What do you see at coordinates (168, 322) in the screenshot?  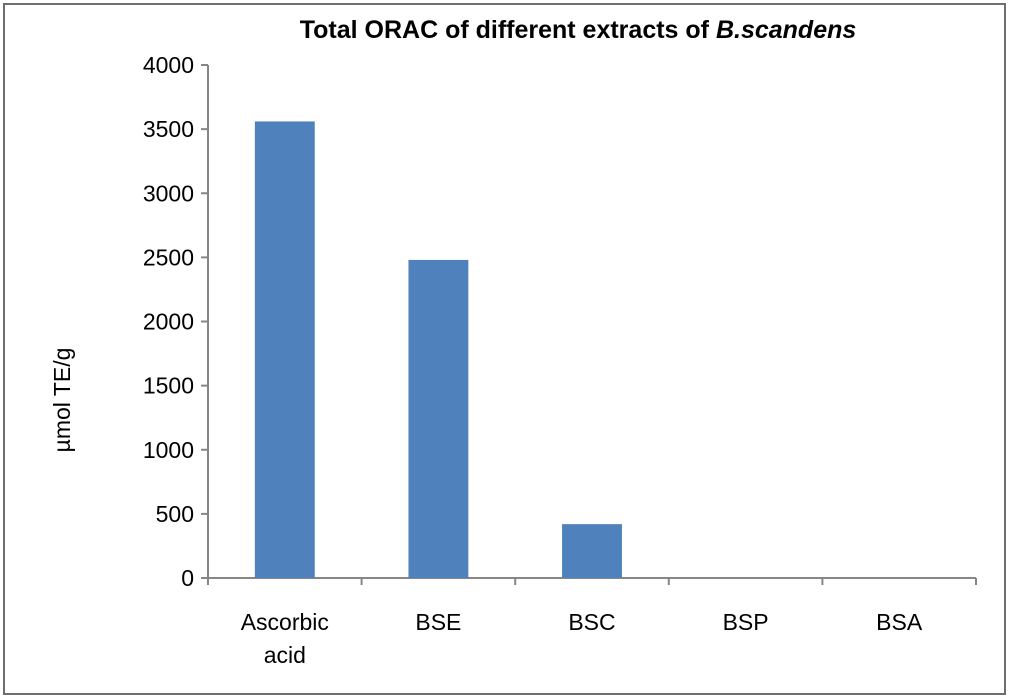 I see `y-tick-label: 2000` at bounding box center [168, 322].